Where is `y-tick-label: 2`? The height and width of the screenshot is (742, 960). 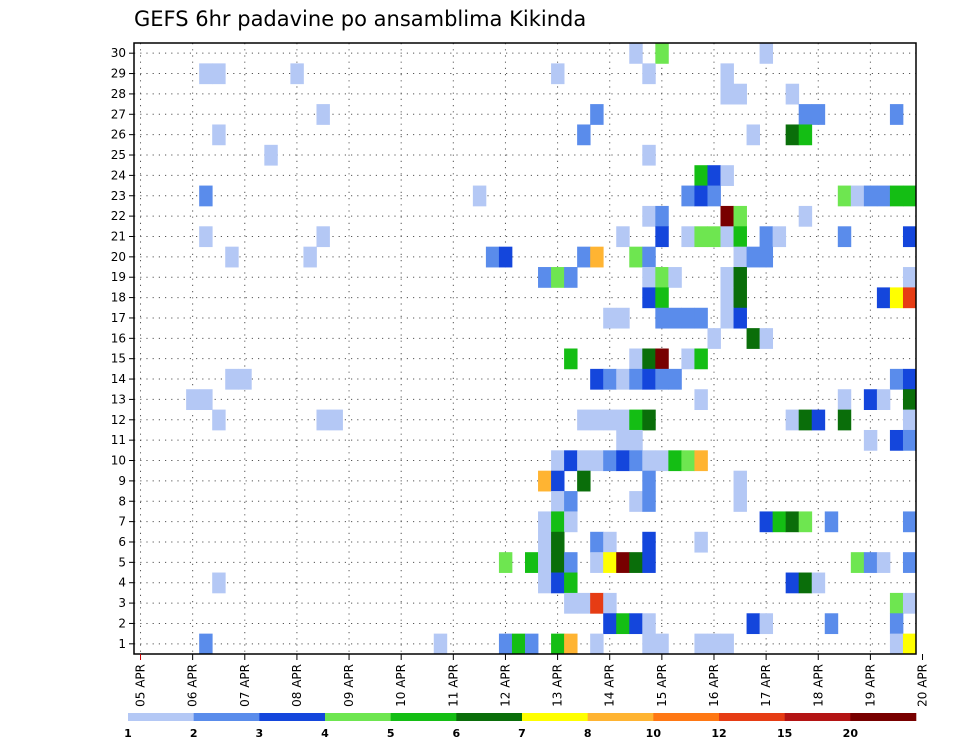 y-tick-label: 2 is located at coordinates (122, 623).